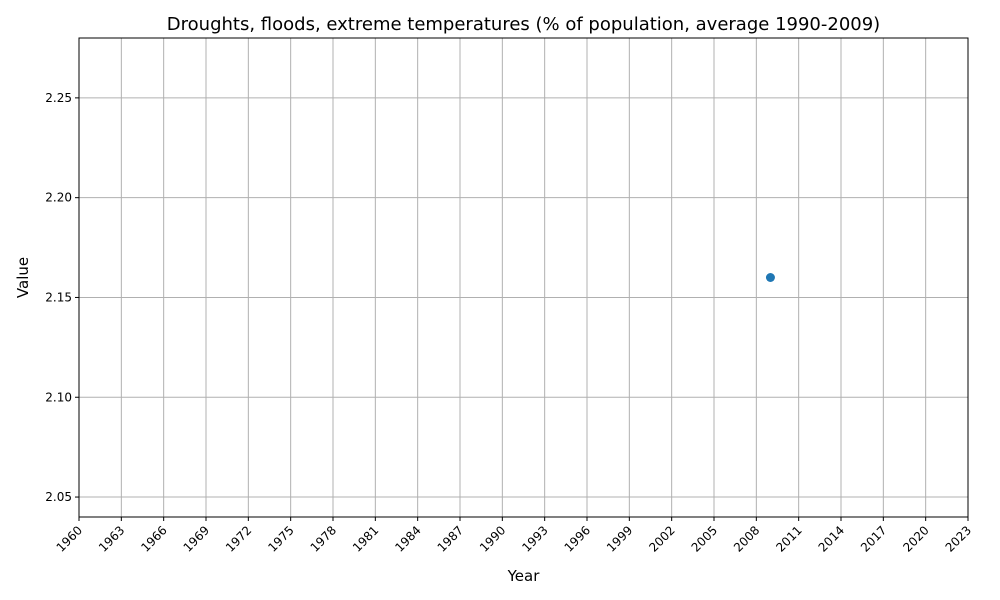 Image resolution: width=1000 pixels, height=600 pixels. Describe the element at coordinates (58, 497) in the screenshot. I see `y-tick-label: 2.05` at that location.